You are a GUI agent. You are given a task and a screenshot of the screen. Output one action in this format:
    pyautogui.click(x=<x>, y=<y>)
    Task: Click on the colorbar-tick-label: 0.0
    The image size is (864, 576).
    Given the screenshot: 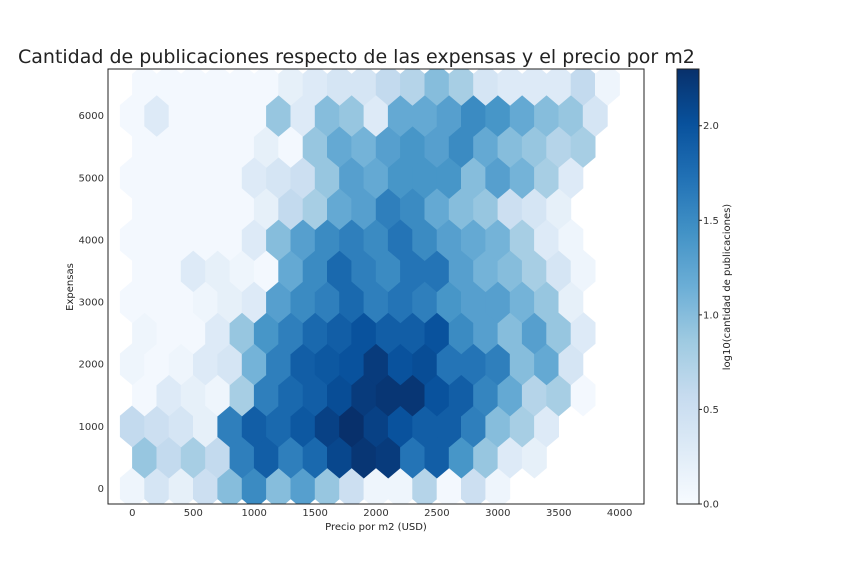 What is the action you would take?
    pyautogui.click(x=711, y=505)
    